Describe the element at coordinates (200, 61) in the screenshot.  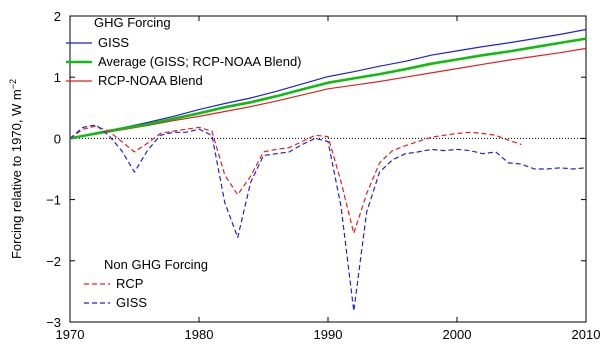
I see `legend-label: Average (GISS; RCP-NOAA Blend)` at that location.